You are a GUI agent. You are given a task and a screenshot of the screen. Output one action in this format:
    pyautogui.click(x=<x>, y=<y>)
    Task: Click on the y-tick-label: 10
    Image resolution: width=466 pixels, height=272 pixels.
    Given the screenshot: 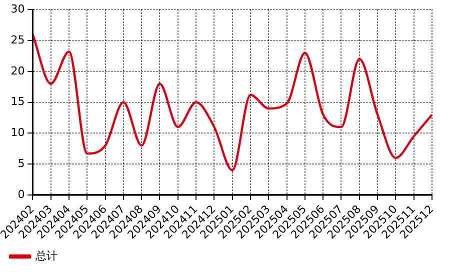 What is the action you would take?
    pyautogui.click(x=17, y=133)
    